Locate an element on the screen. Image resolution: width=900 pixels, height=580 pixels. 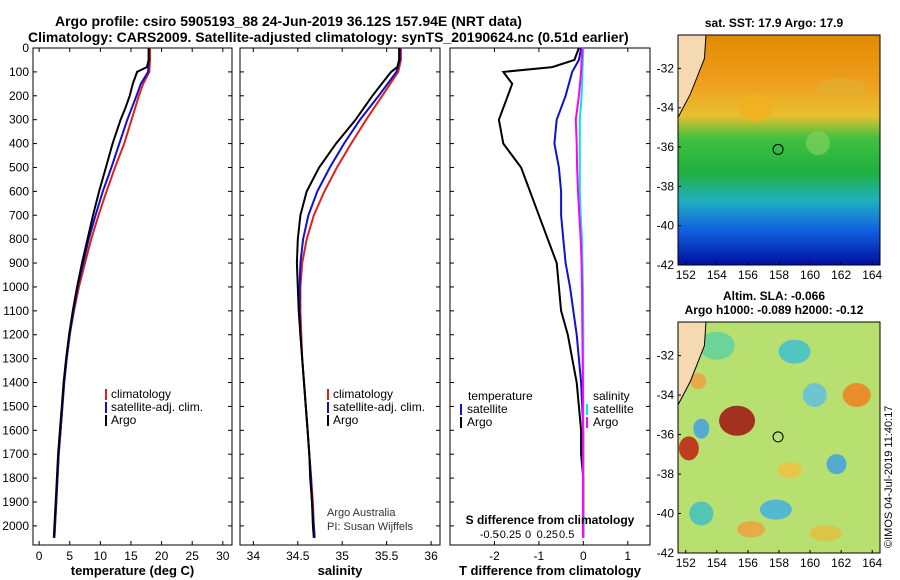
warm-tongue is located at coordinates (841, 88).